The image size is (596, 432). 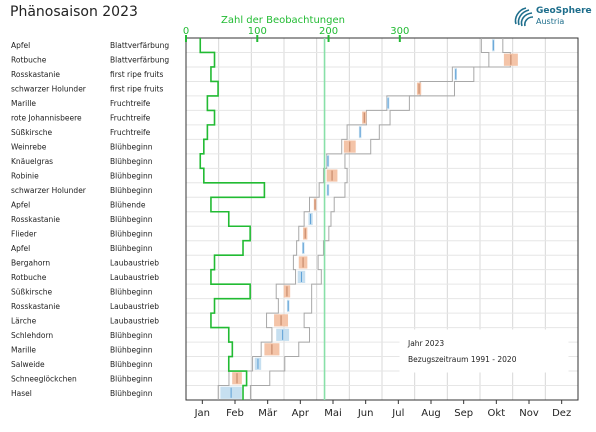 I want to click on top-axis-label: Zahl der Beobachtungen, so click(x=283, y=20).